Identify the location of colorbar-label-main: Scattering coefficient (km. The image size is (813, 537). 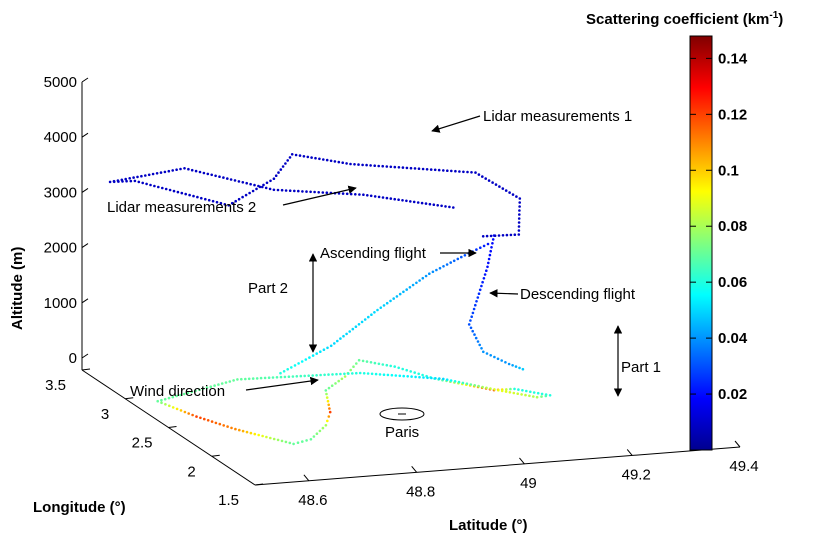
(677, 19).